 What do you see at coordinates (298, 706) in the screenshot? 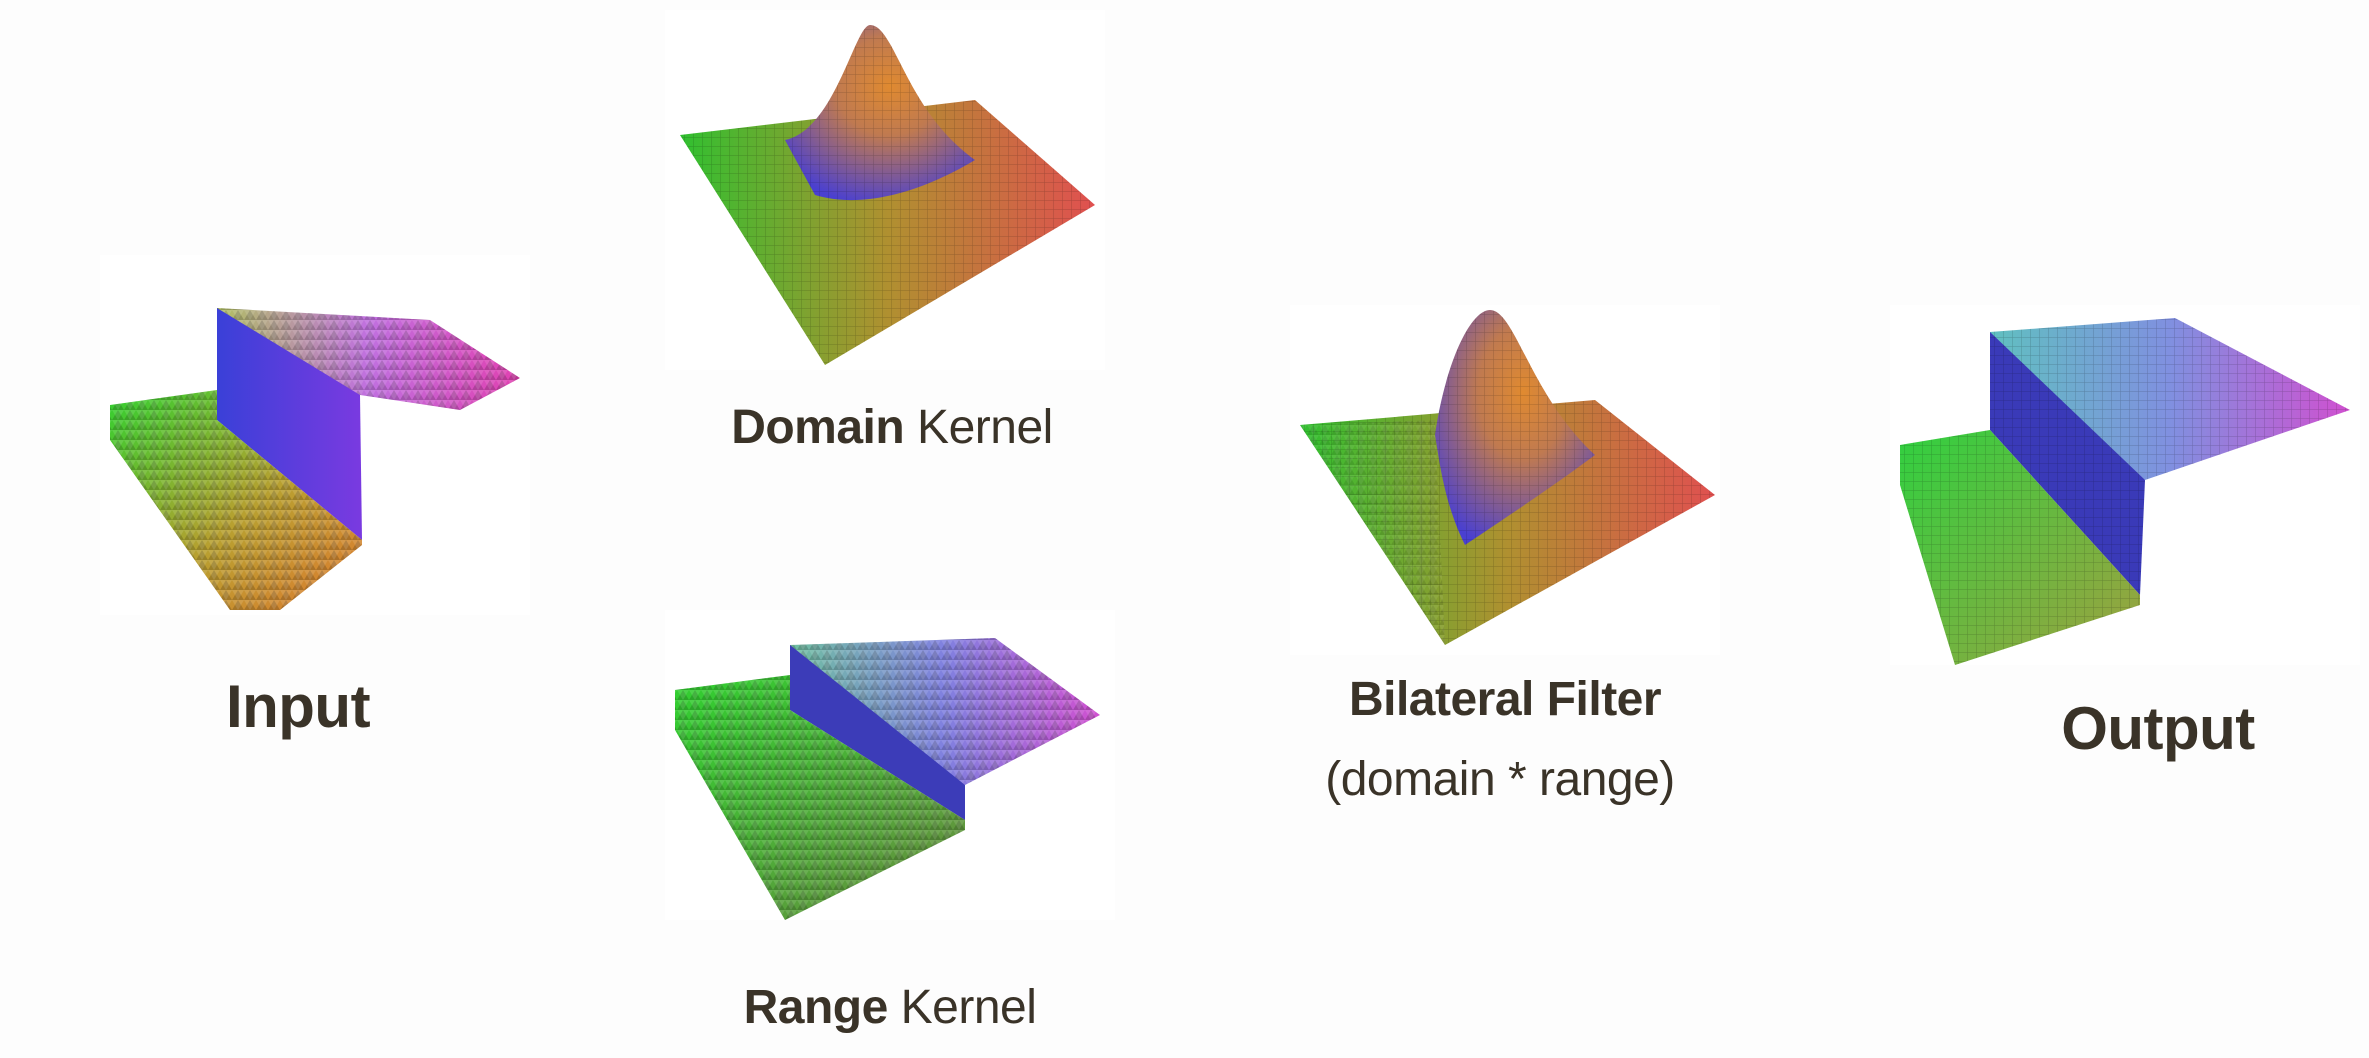
I see `input-label: Input` at bounding box center [298, 706].